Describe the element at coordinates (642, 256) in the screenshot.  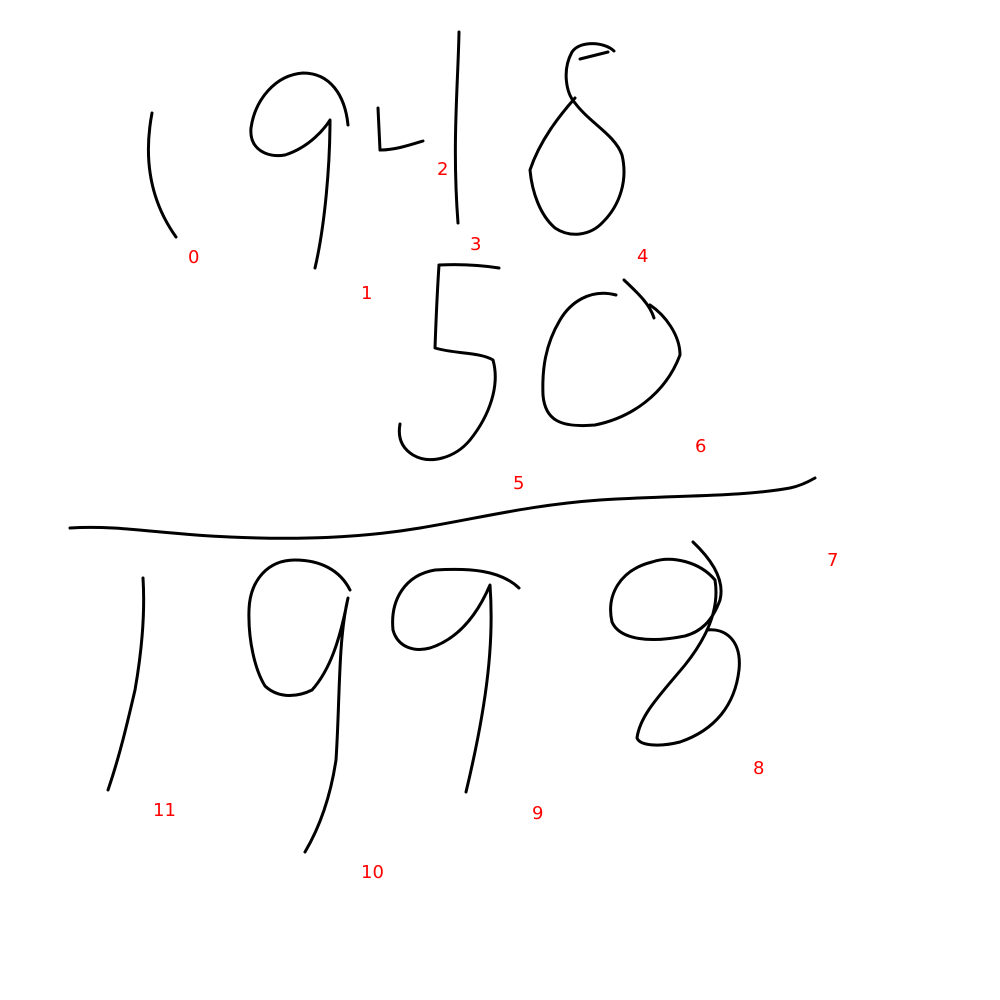
I see `stroke-label: 4` at that location.